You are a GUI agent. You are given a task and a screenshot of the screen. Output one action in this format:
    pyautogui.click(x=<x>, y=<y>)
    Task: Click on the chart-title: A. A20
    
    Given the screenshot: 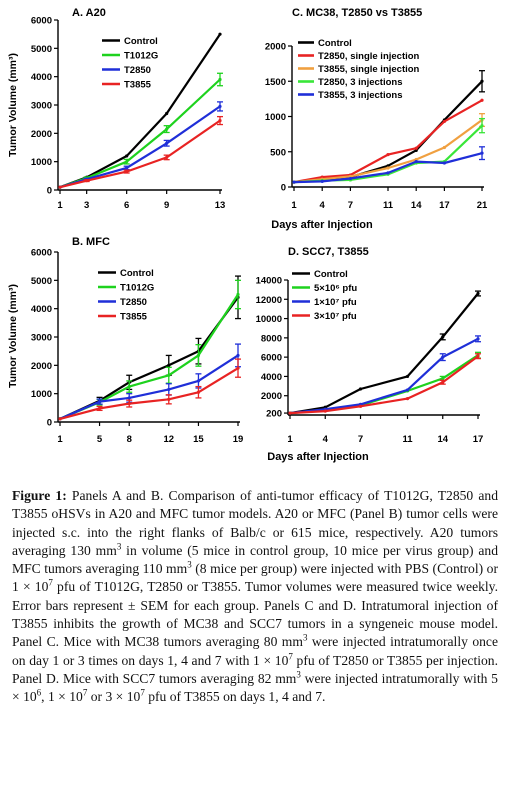 What is the action you would take?
    pyautogui.click(x=89, y=13)
    